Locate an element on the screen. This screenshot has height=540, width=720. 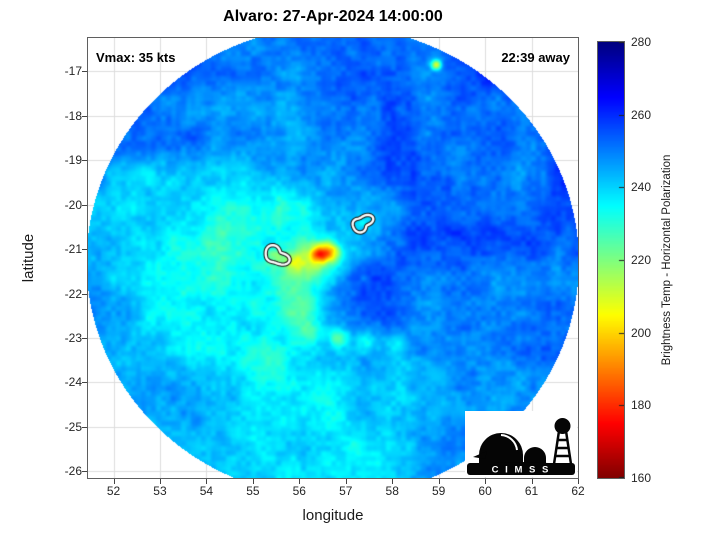
colorbar-tick-label: 180 is located at coordinates (641, 405).